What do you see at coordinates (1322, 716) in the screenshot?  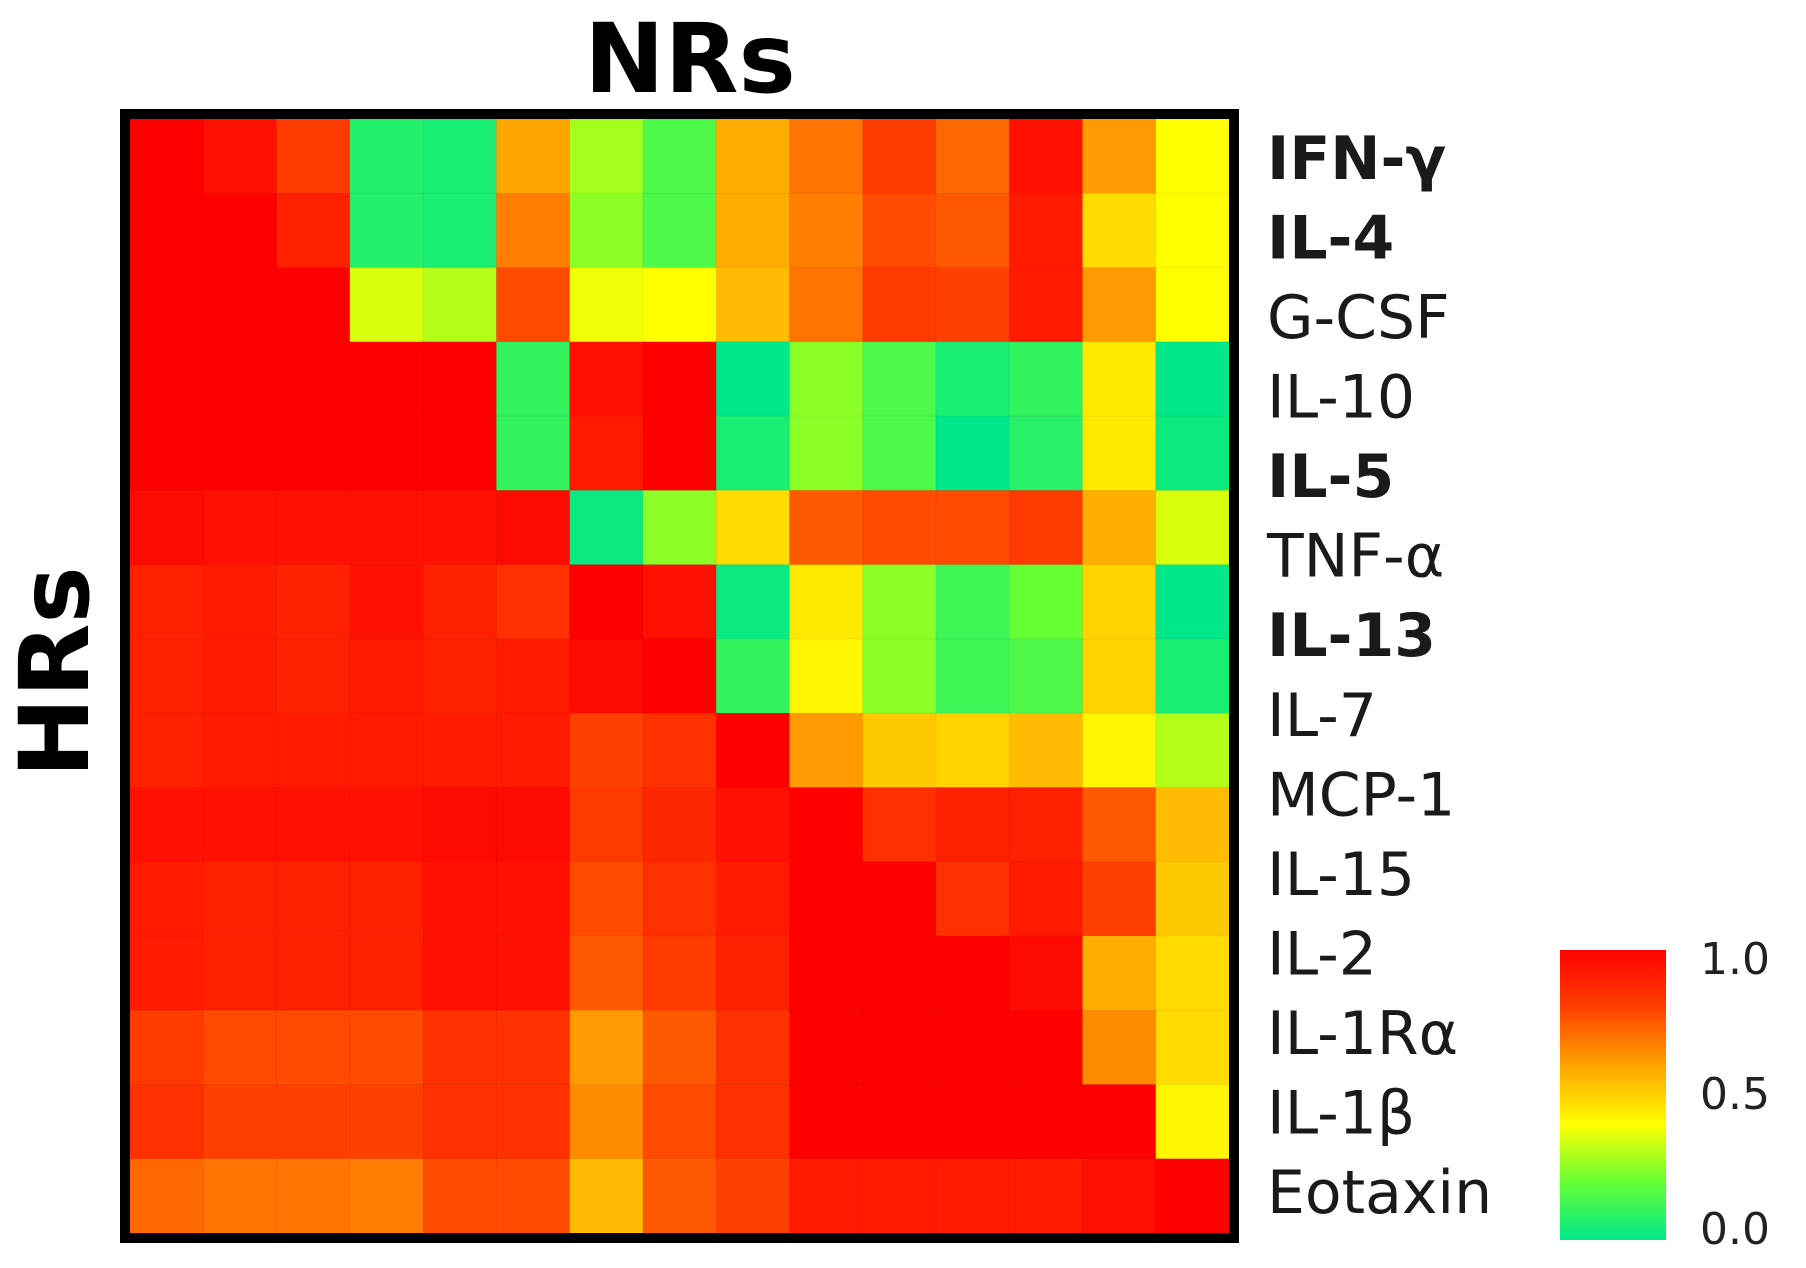 I see `row-label: IL-7` at bounding box center [1322, 716].